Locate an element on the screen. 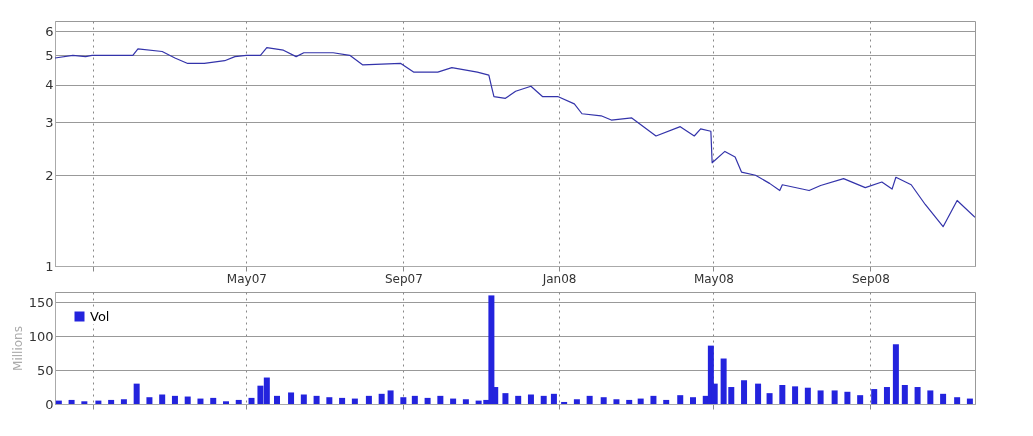 The image size is (1033, 436). x-tick-label: May08 is located at coordinates (713, 278).